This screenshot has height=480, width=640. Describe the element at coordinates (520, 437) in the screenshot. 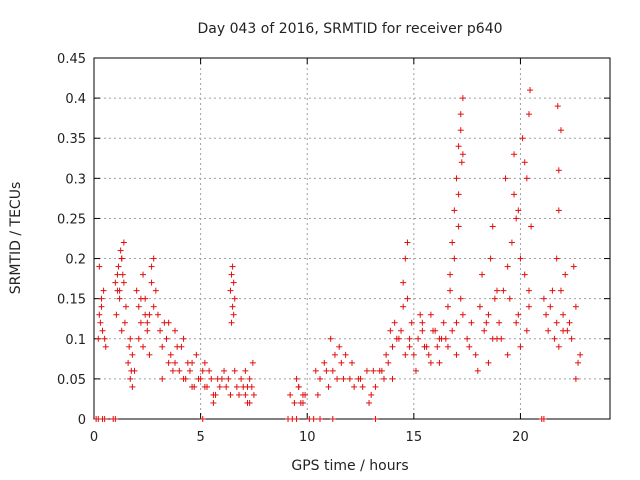

I see `x-tick-label: 20` at that location.